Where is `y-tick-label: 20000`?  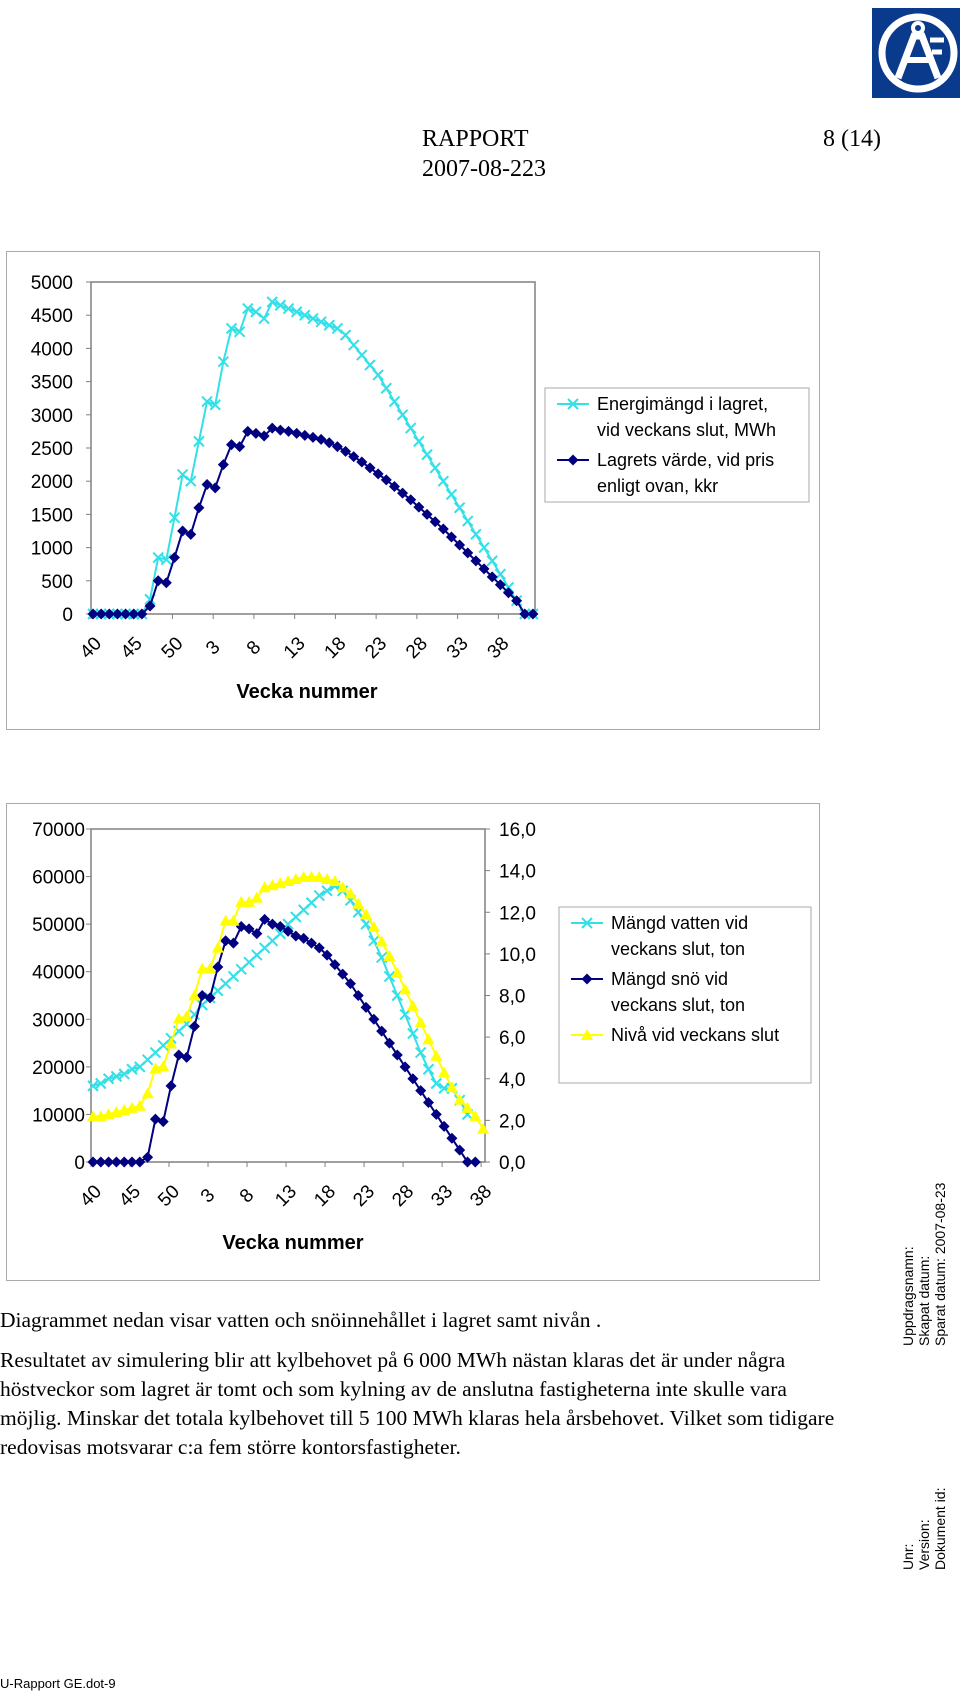 y-tick-label: 20000 is located at coordinates (58, 1068).